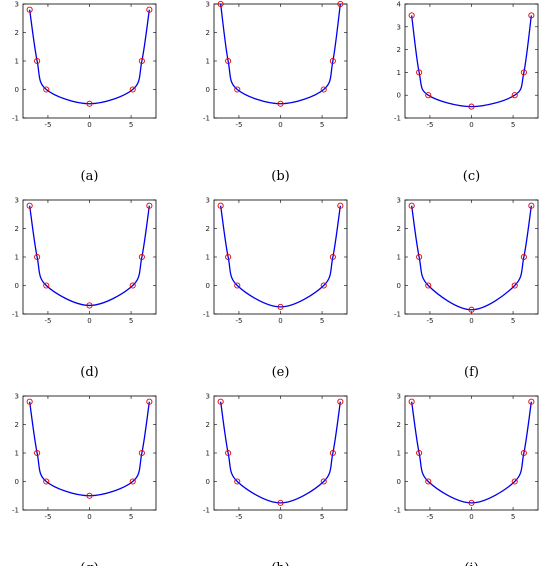 The width and height of the screenshot is (550, 566). What do you see at coordinates (89, 372) in the screenshot?
I see `panel-caption: (d)` at bounding box center [89, 372].